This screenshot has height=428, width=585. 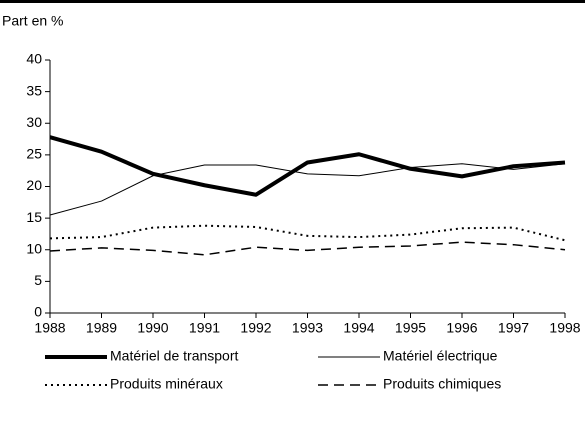 I want to click on top-rule, so click(x=292, y=1).